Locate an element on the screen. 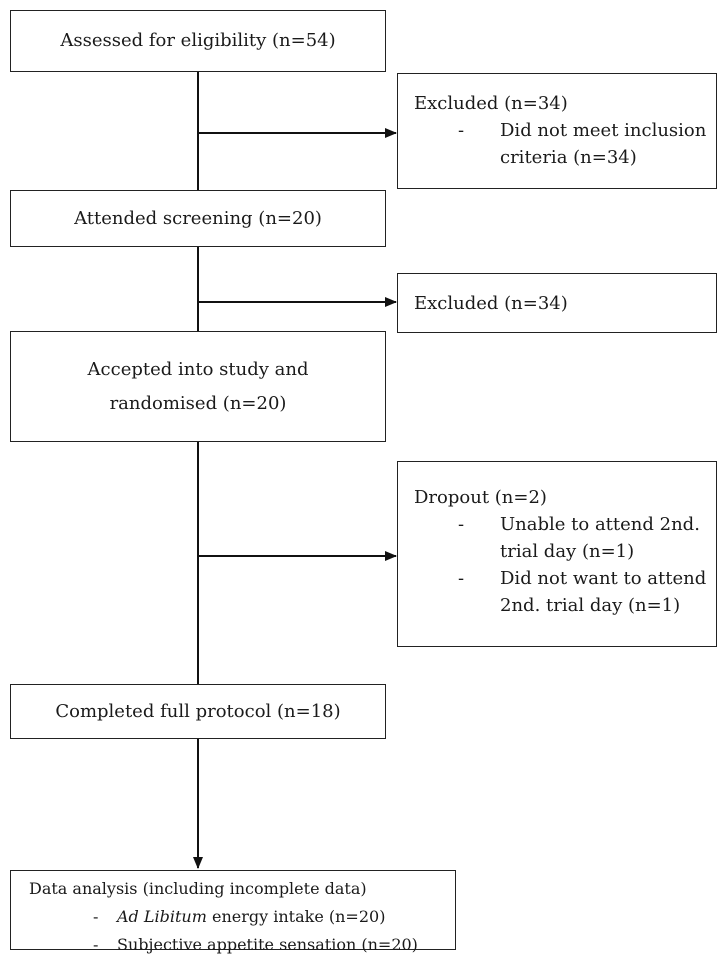  completed-box: Completed full protocol (n=18) is located at coordinates (198, 711).